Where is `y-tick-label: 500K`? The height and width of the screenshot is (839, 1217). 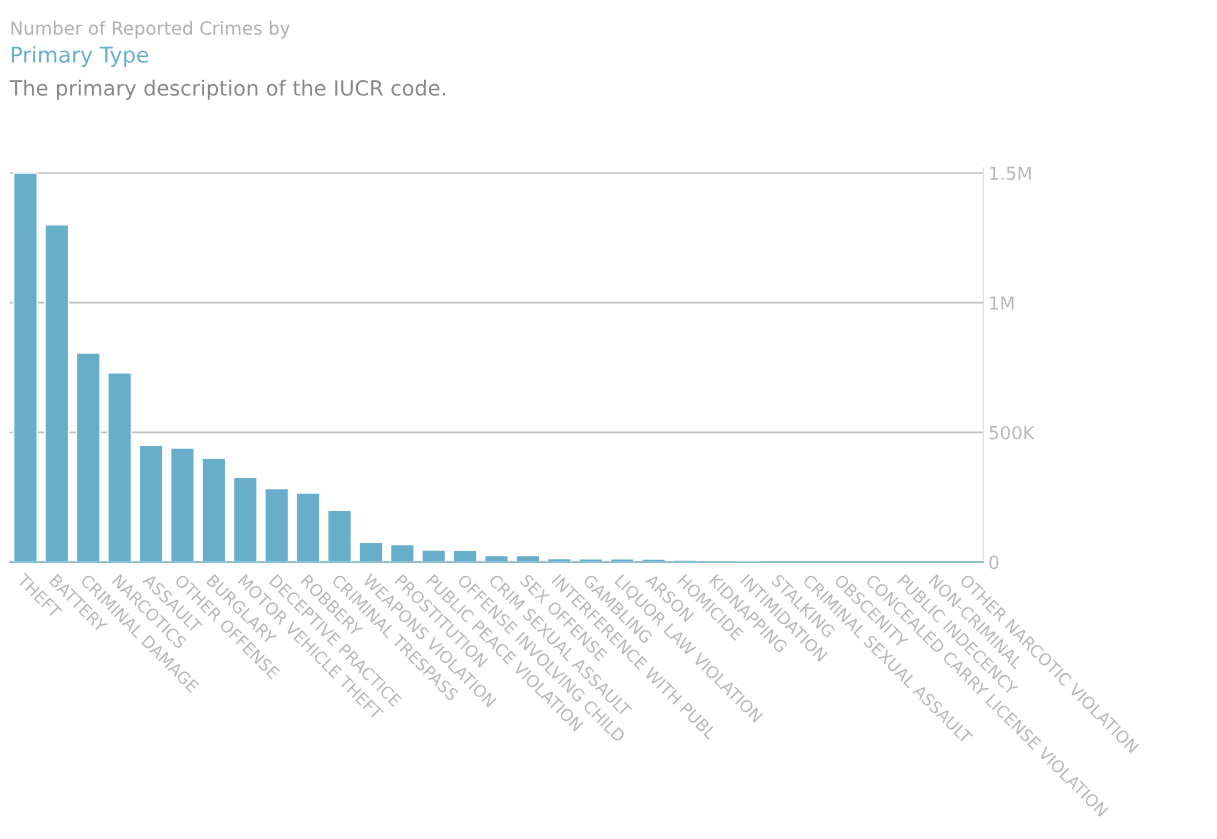
y-tick-label: 500K is located at coordinates (1012, 432).